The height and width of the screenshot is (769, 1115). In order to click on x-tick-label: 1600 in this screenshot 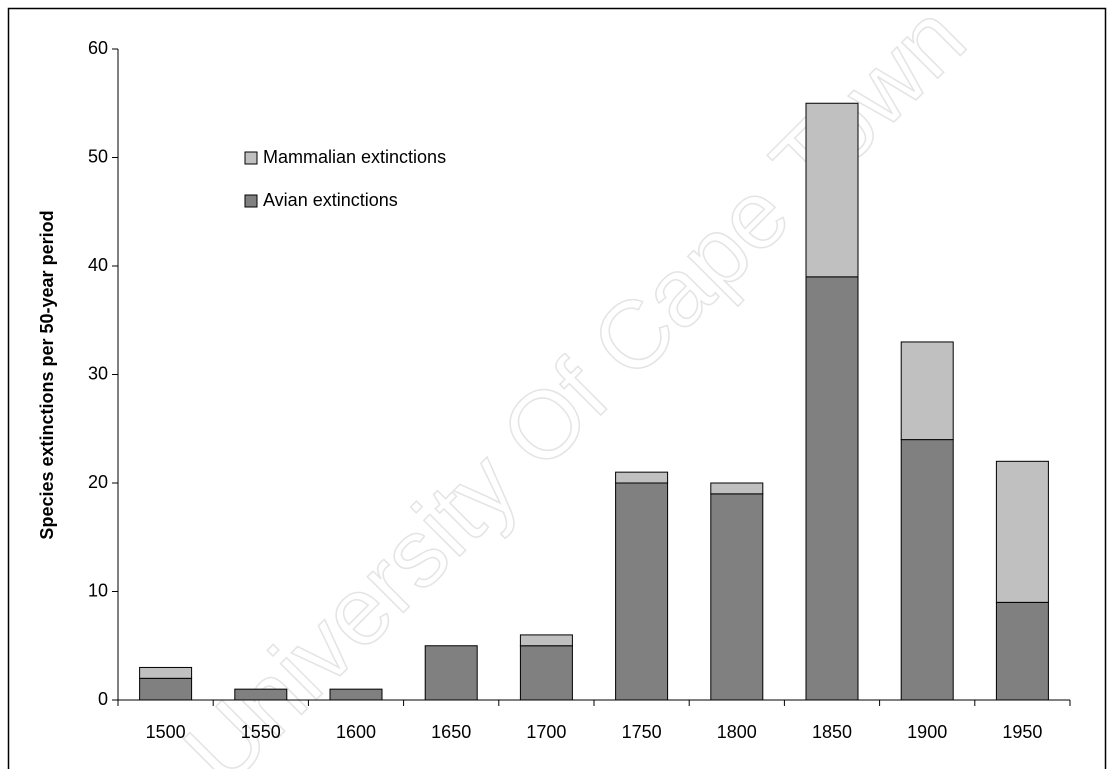, I will do `click(356, 732)`.